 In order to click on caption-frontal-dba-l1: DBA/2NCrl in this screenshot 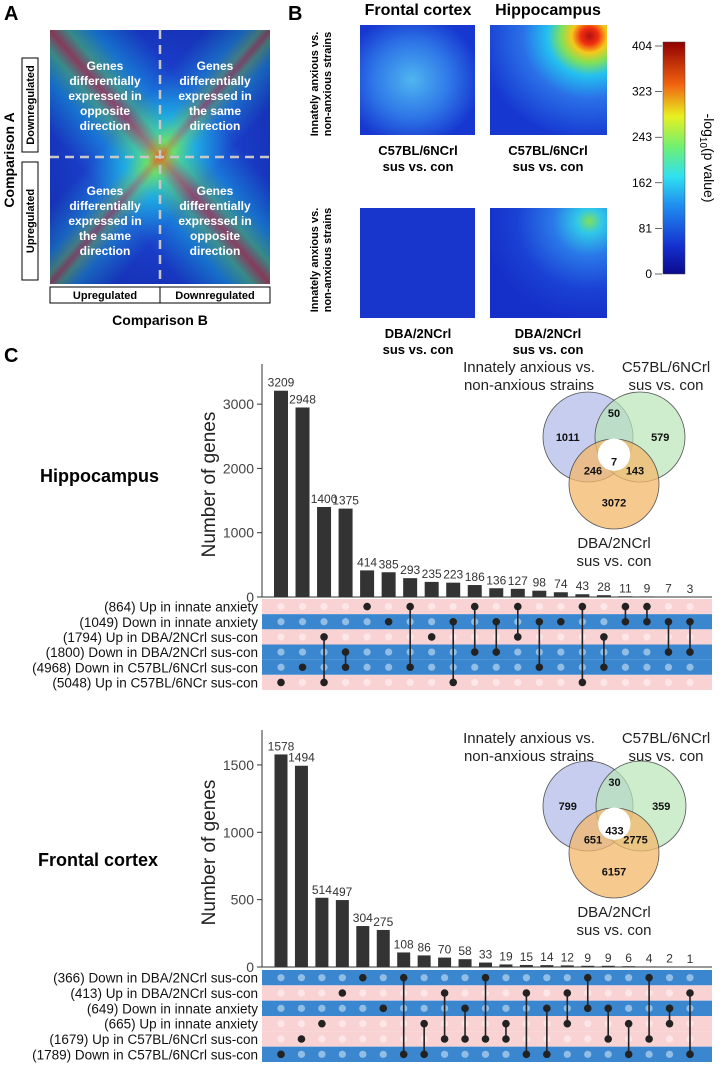, I will do `click(418, 333)`.